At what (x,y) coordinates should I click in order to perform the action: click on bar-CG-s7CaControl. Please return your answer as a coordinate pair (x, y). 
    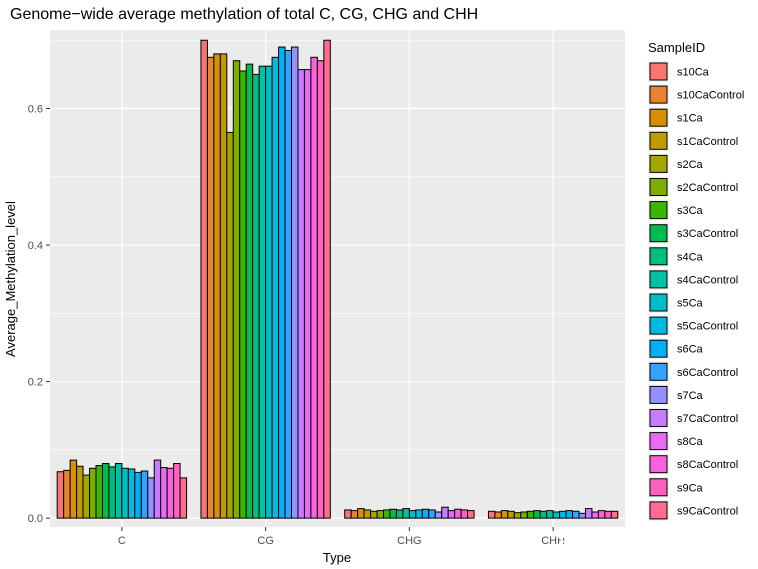
    Looking at the image, I should click on (301, 294).